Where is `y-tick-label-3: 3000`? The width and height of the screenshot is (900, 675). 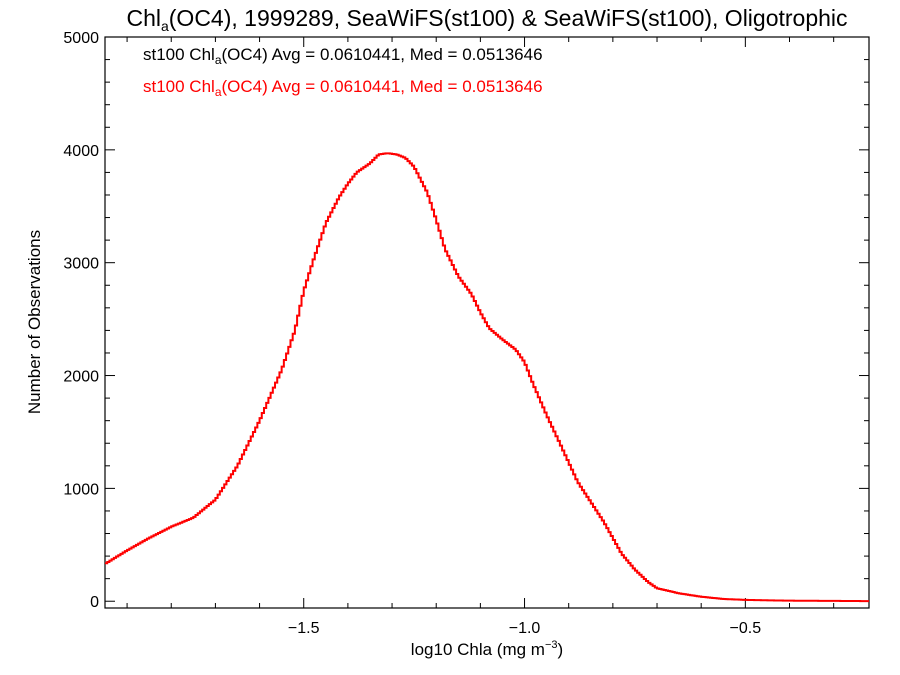
y-tick-label-3: 3000 is located at coordinates (81, 264).